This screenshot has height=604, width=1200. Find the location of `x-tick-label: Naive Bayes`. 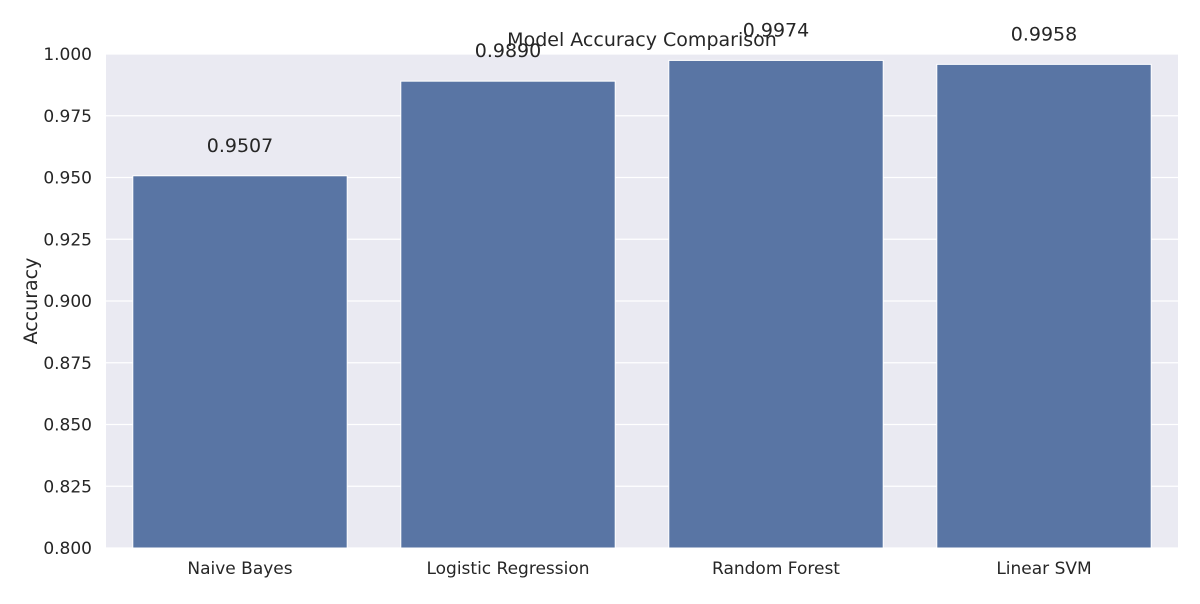

x-tick-label: Naive Bayes is located at coordinates (239, 569).